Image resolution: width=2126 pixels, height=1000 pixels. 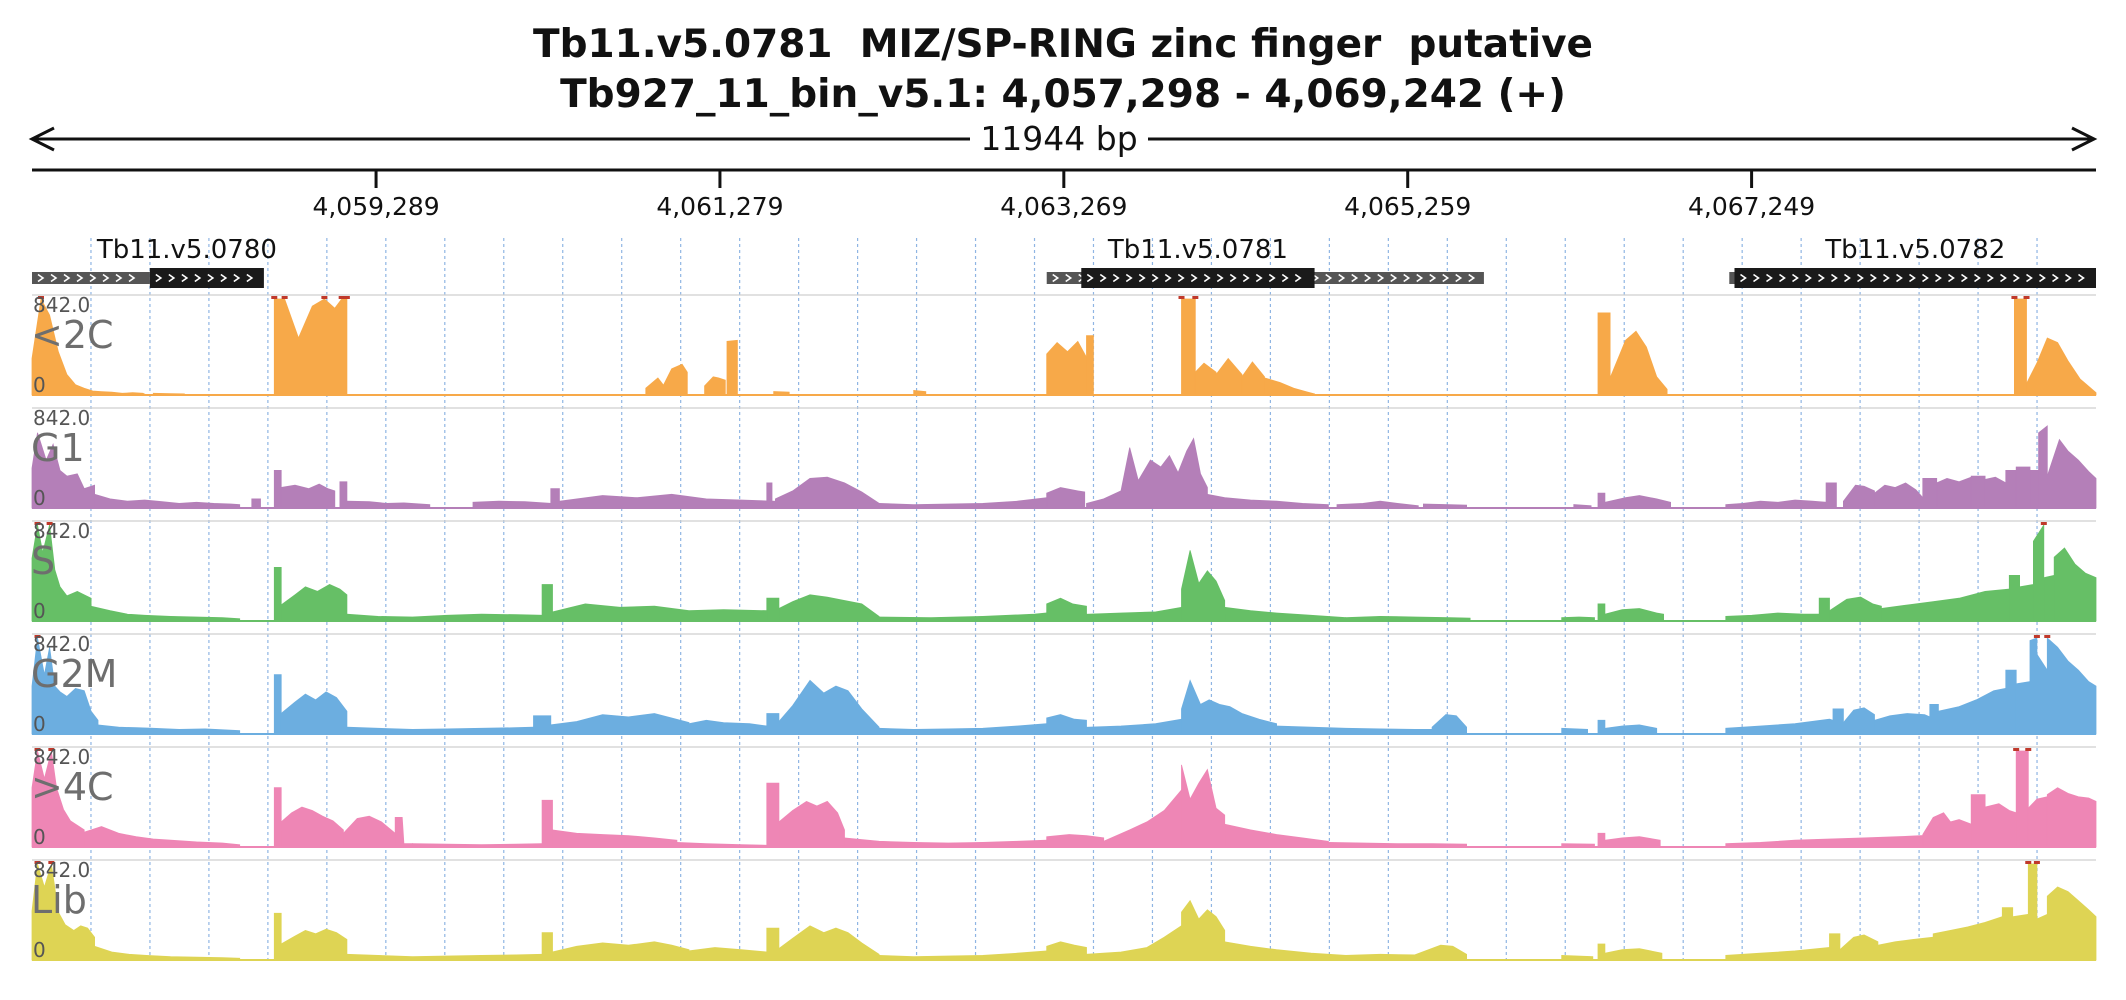 What do you see at coordinates (74, 674) in the screenshot?
I see `track-name: G2M` at bounding box center [74, 674].